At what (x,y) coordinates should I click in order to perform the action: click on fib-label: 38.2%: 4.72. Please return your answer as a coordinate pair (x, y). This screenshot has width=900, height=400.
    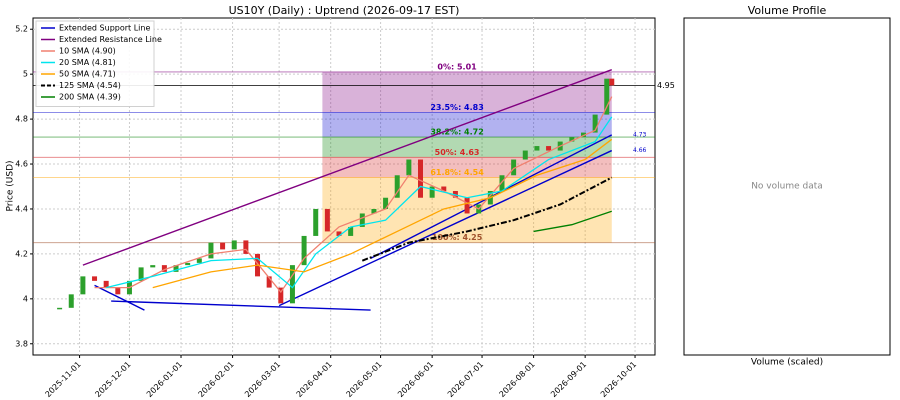
    Looking at the image, I should click on (456, 132).